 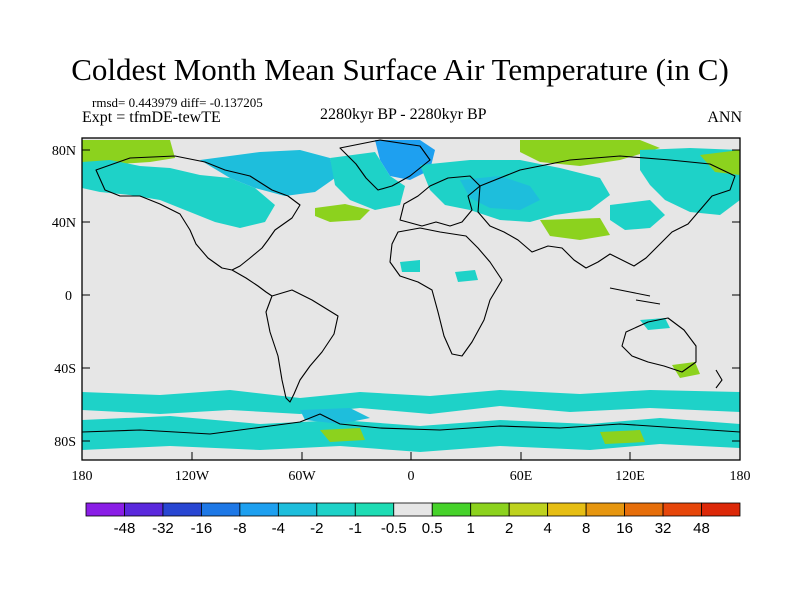 I want to click on colorbar-label: 0.5, so click(x=432, y=528).